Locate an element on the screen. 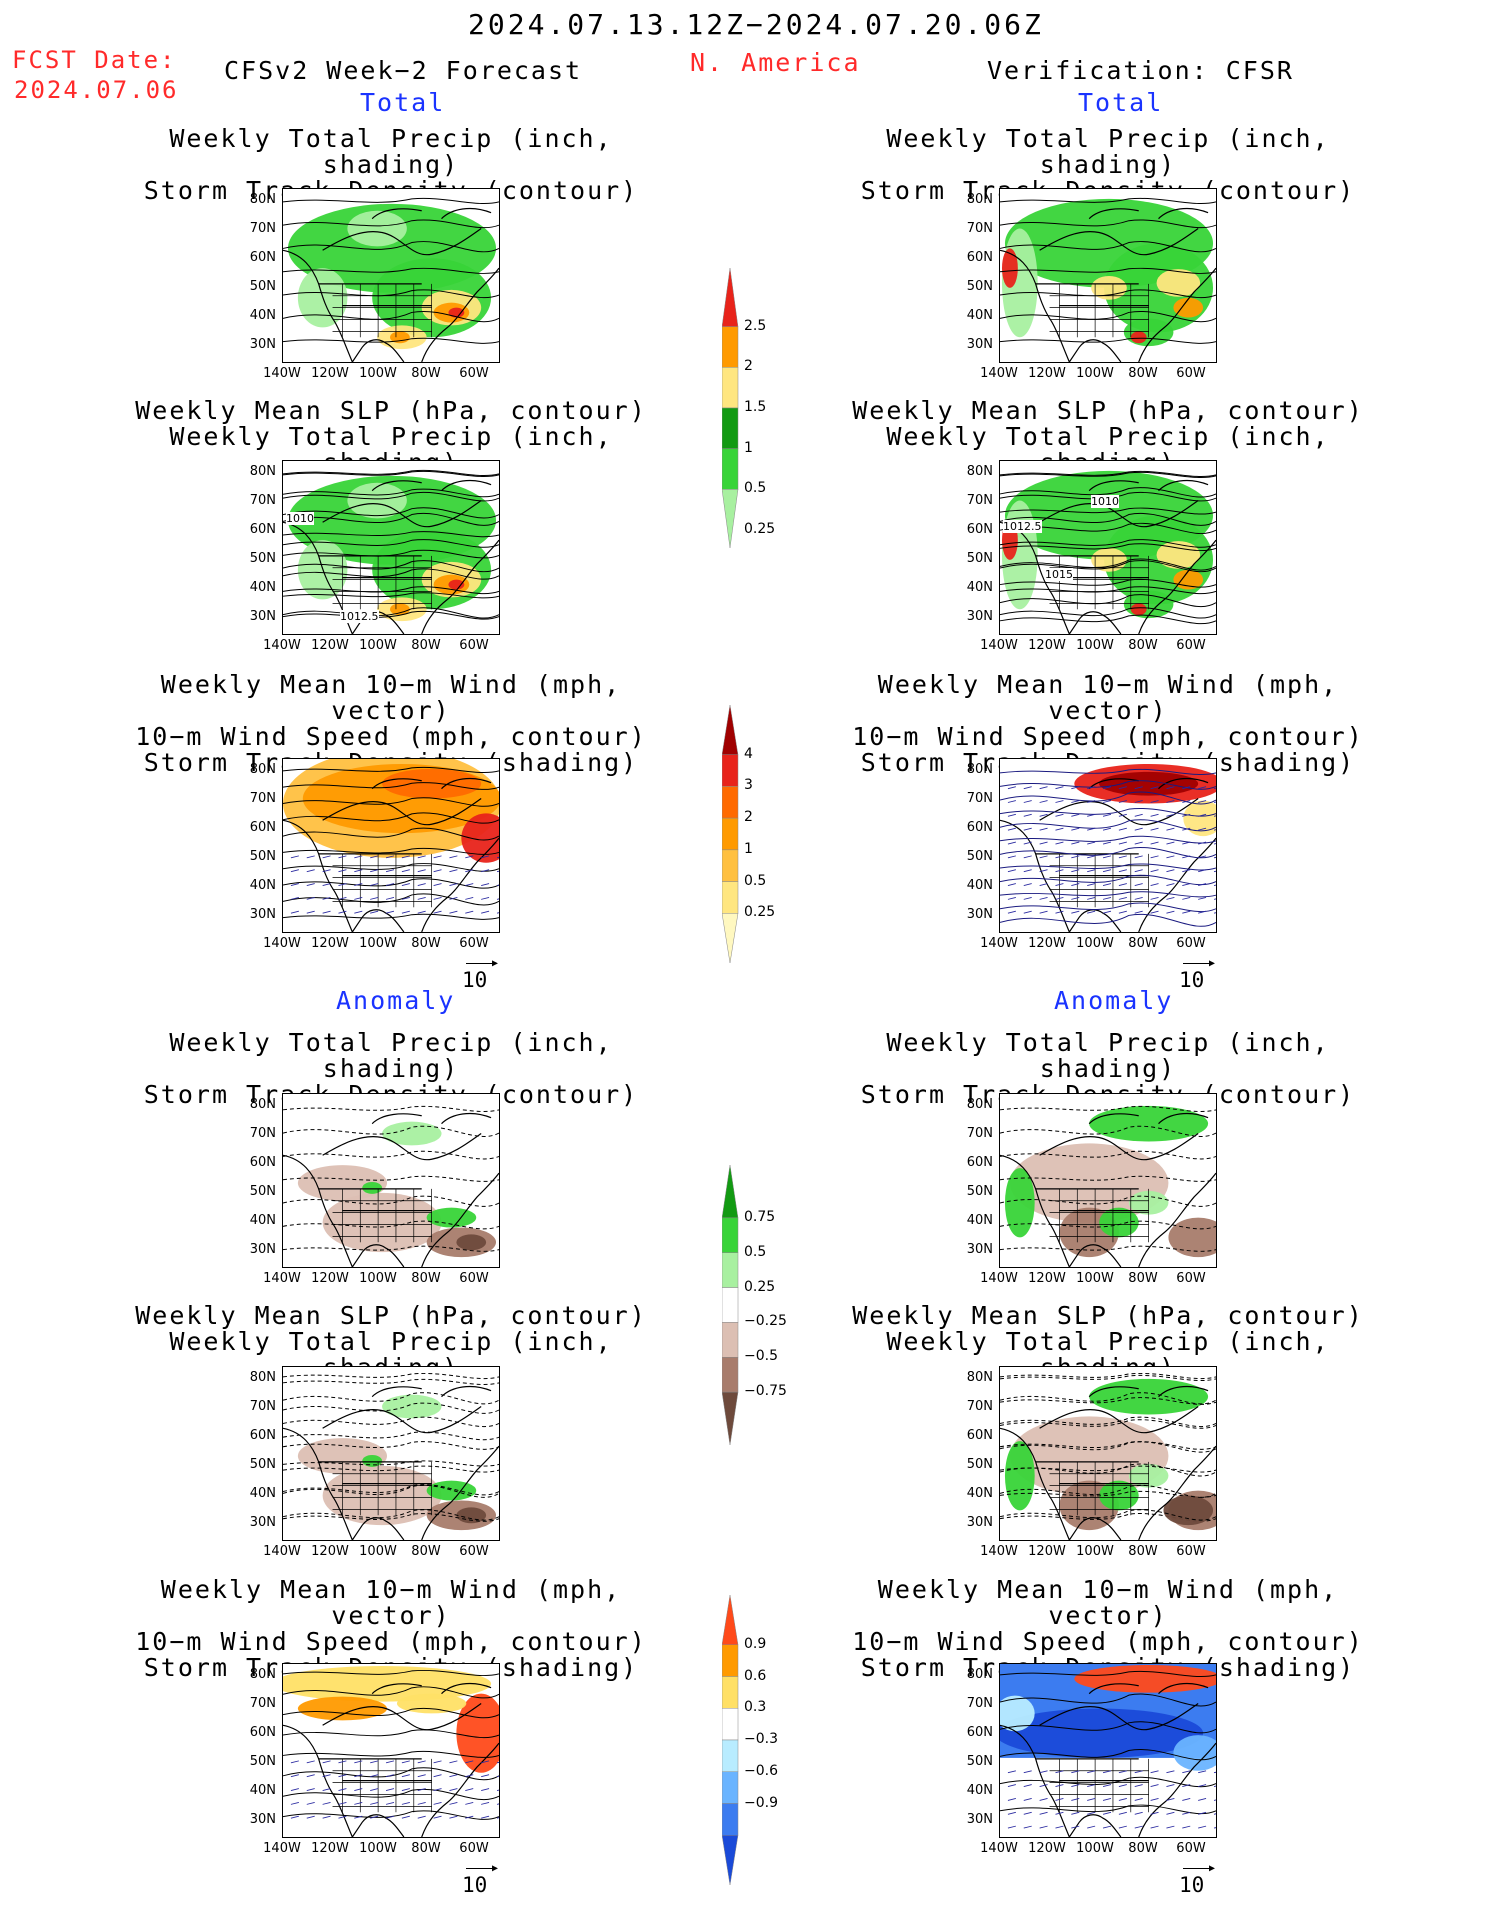 This screenshot has width=1487, height=1925. colorbar-precip-total: 2.5 2 1.5 1 0.5 0.25 is located at coordinates (761, 408).